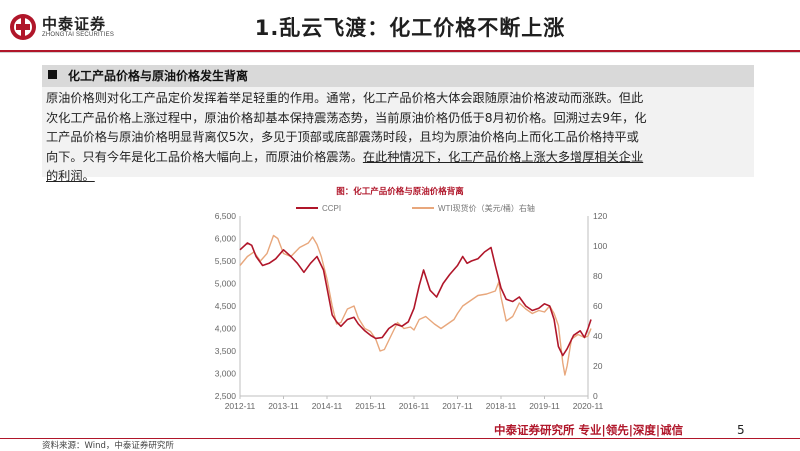 The height and width of the screenshot is (451, 800). I want to click on y-right-tick-label: 80, so click(598, 276).